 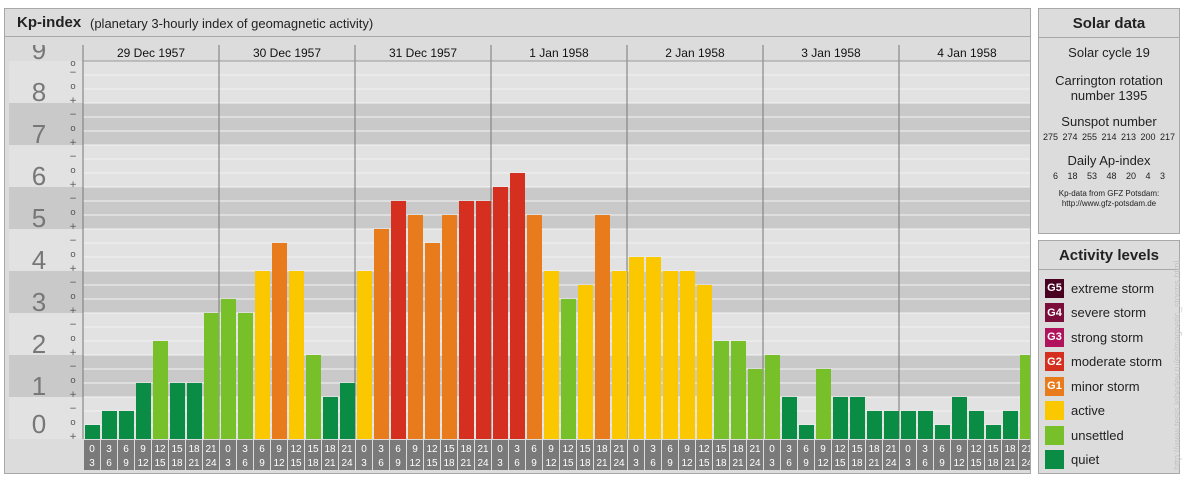 I want to click on hour-end-label: 6, so click(x=789, y=463).